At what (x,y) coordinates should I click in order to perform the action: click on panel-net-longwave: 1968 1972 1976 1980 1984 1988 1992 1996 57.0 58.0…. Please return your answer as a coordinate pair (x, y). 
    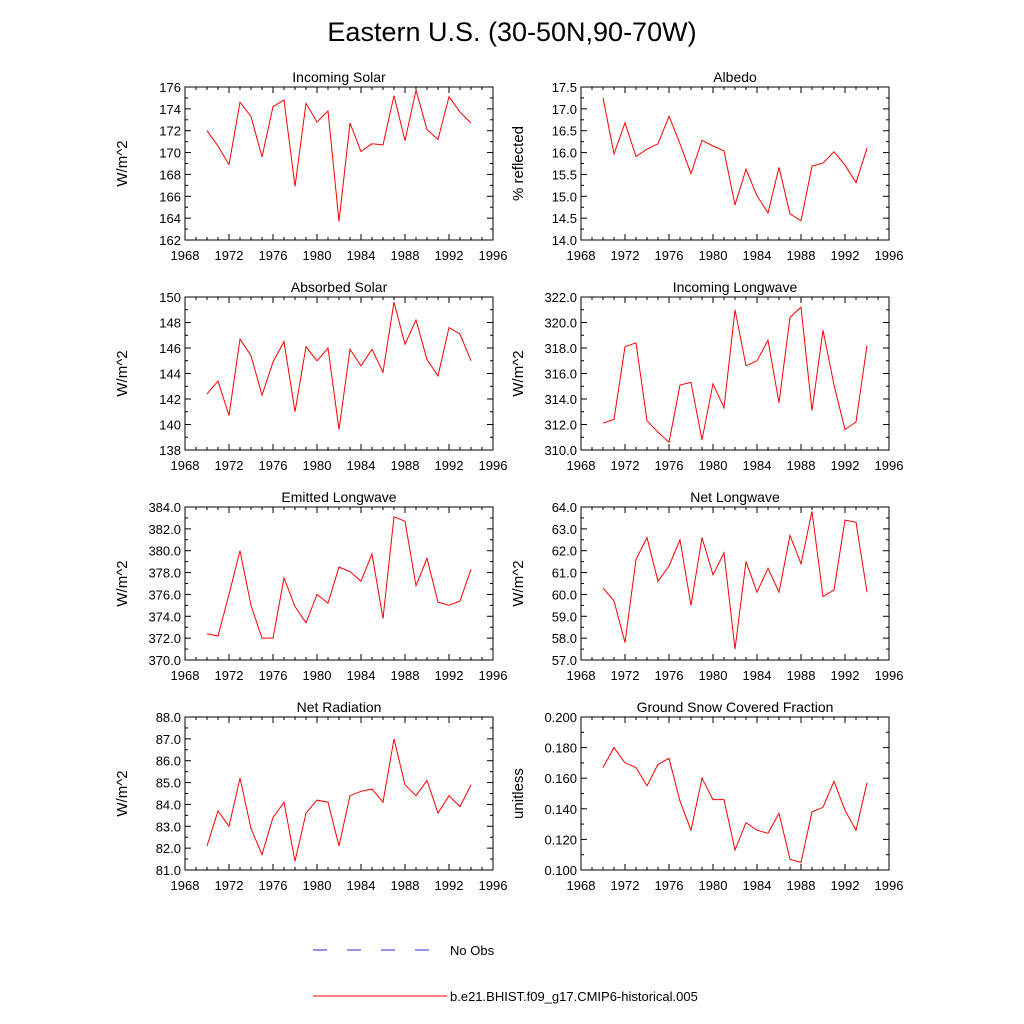
    Looking at the image, I should click on (706, 586).